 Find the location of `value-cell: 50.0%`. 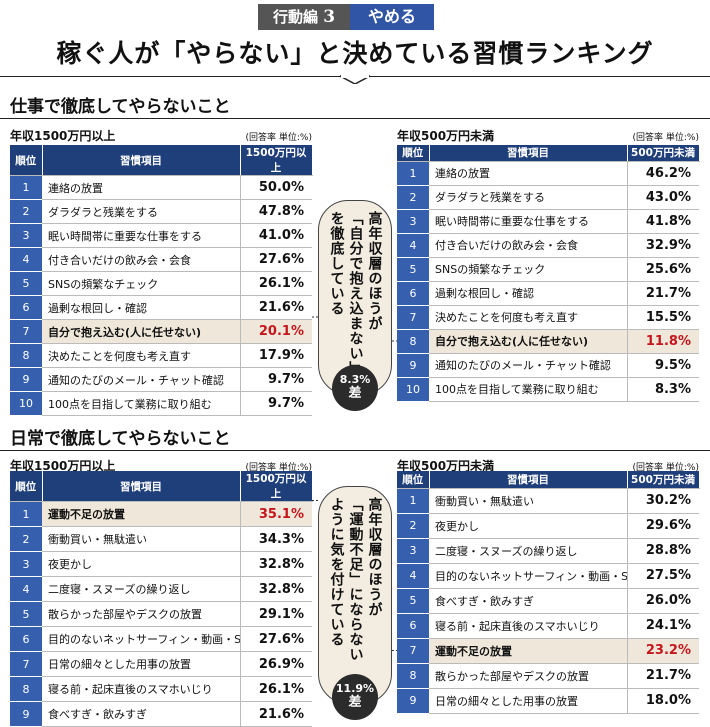

value-cell: 50.0% is located at coordinates (275, 187).